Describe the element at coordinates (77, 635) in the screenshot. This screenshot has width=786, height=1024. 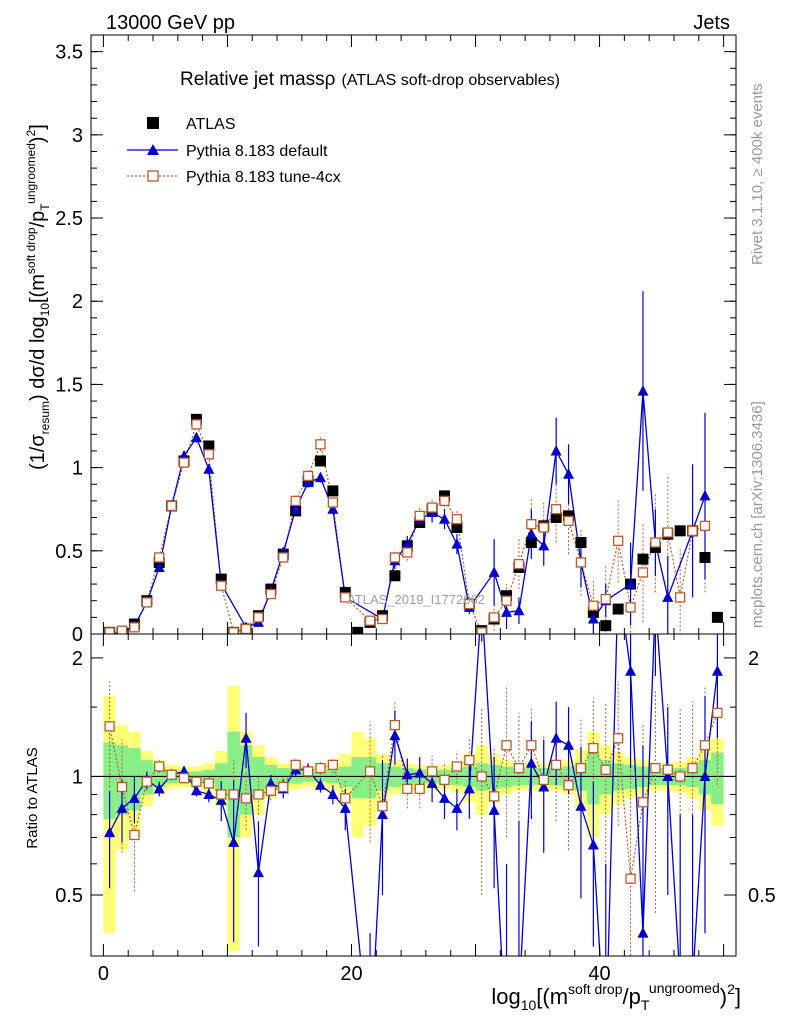
I see `main-y-tick-label: 0` at that location.